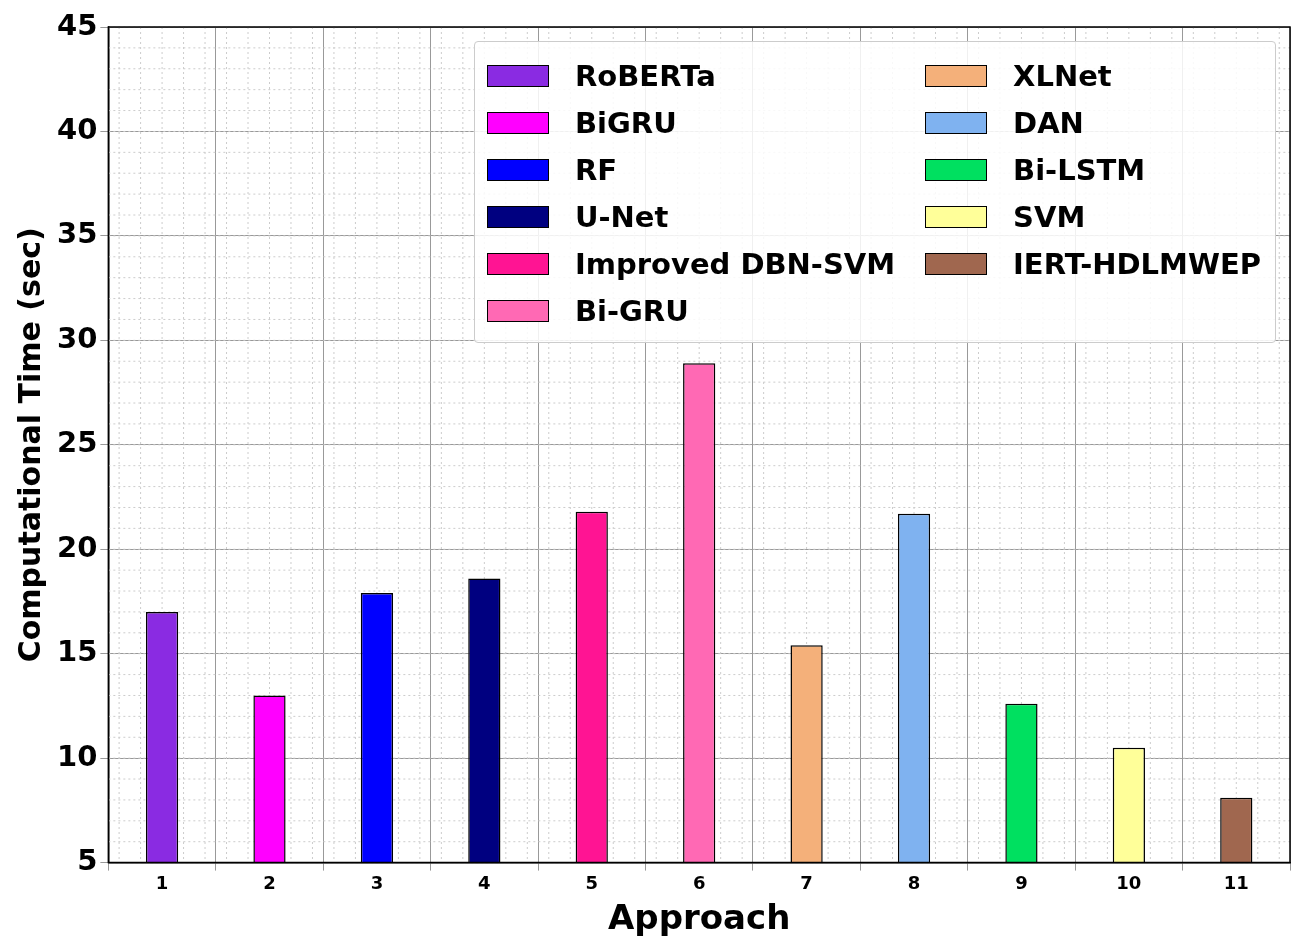  I want to click on legend-label: IERT-HDLMWEP, so click(1137, 263).